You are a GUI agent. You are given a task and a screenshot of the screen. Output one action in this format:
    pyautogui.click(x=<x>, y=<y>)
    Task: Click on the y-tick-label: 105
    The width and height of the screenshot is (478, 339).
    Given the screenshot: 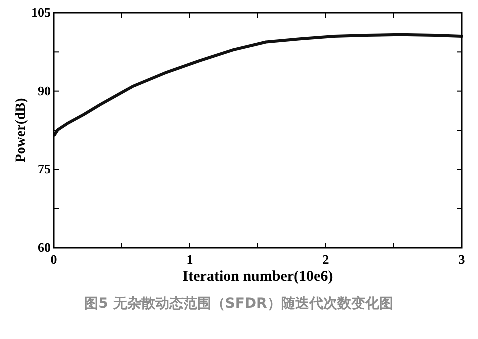 What is the action you would take?
    pyautogui.click(x=42, y=12)
    